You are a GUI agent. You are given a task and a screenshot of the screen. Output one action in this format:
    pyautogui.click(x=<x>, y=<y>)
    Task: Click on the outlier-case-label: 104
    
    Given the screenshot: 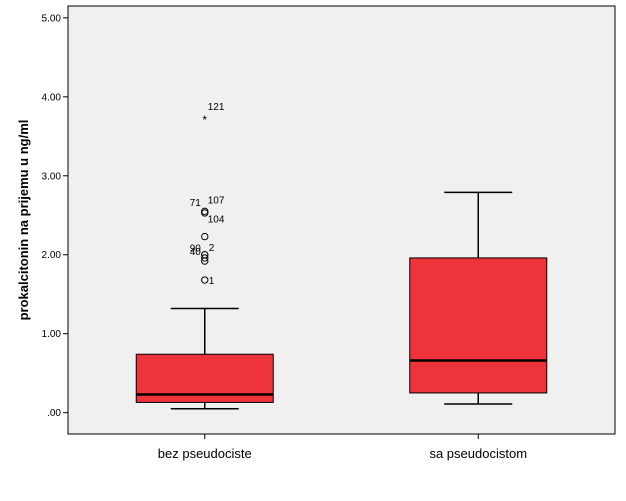 What is the action you would take?
    pyautogui.click(x=216, y=220)
    